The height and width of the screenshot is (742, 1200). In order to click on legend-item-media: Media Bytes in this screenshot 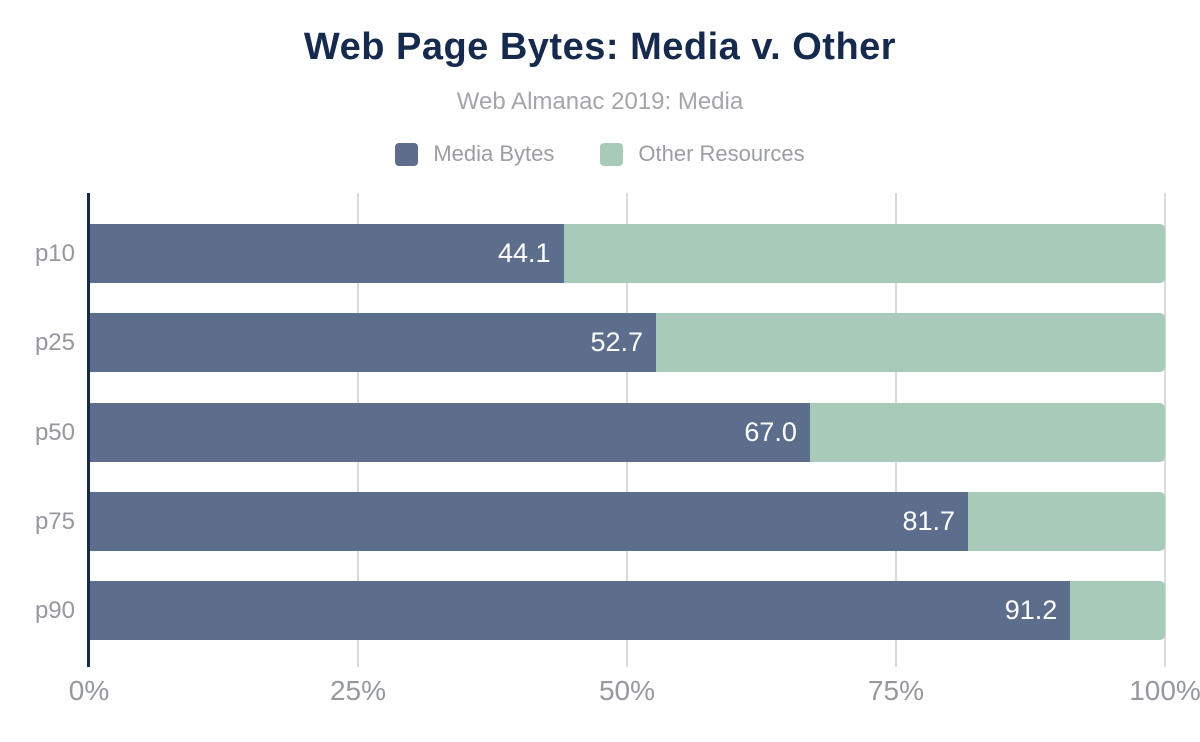, I will do `click(474, 154)`.